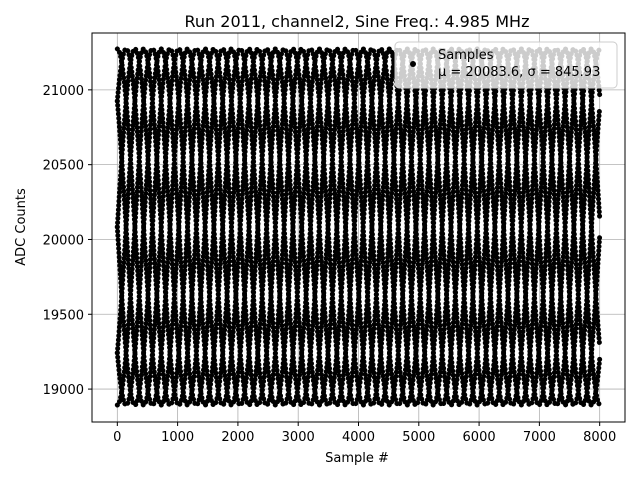 The image size is (640, 480). I want to click on x-tick-label: 3000, so click(298, 437).